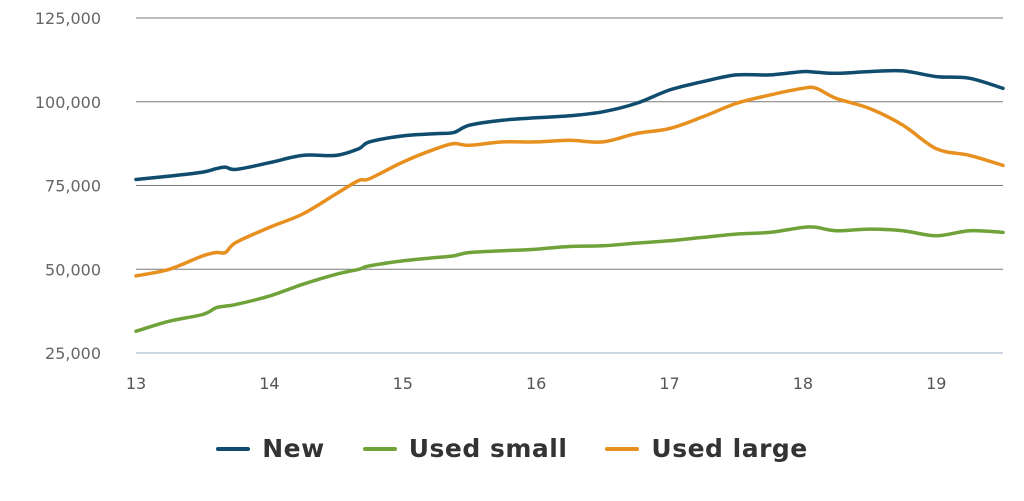  I want to click on x-tick-label: 16, so click(536, 383).